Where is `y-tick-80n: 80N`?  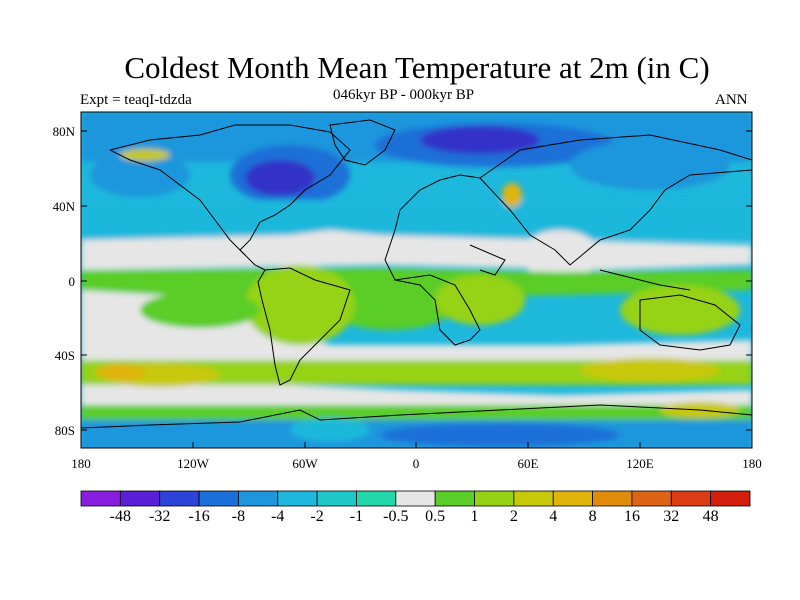
y-tick-80n: 80N is located at coordinates (64, 131).